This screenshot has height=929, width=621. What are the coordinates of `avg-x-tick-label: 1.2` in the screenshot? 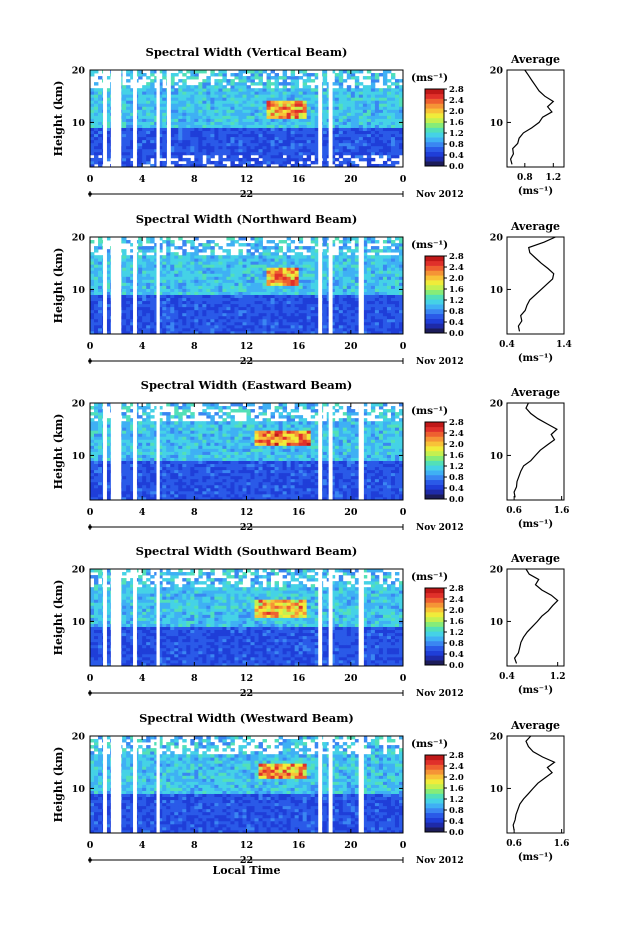 It's located at (553, 178).